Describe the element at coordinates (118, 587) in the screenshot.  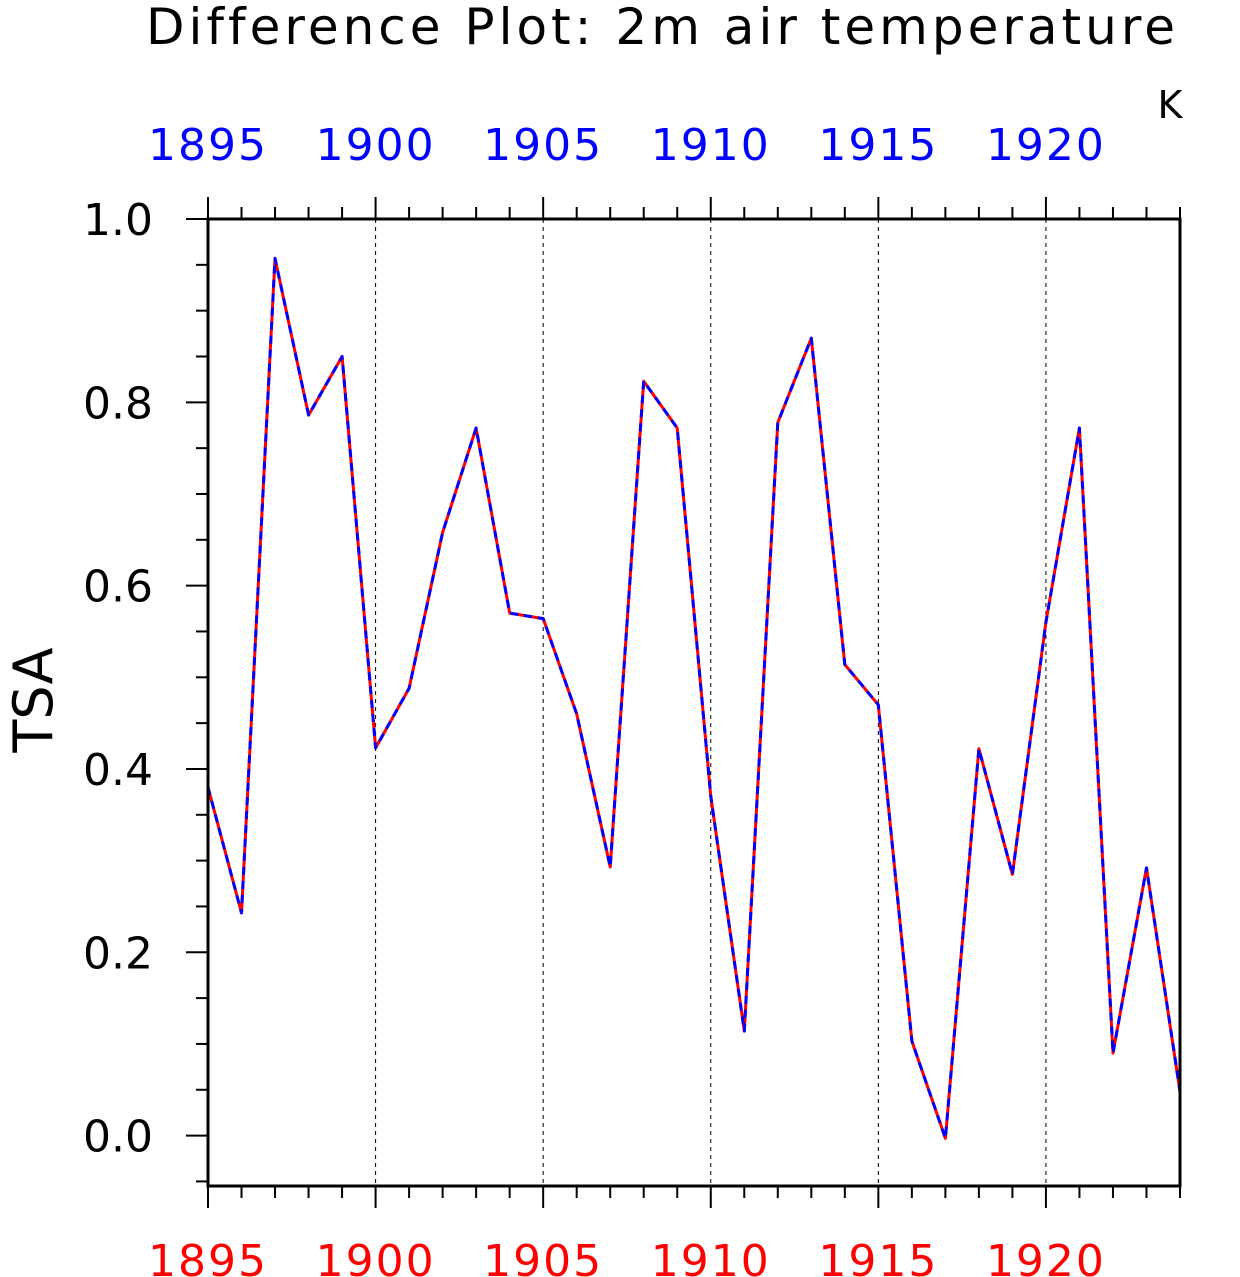
I see `y-tick-label-0.6: 0.6` at that location.